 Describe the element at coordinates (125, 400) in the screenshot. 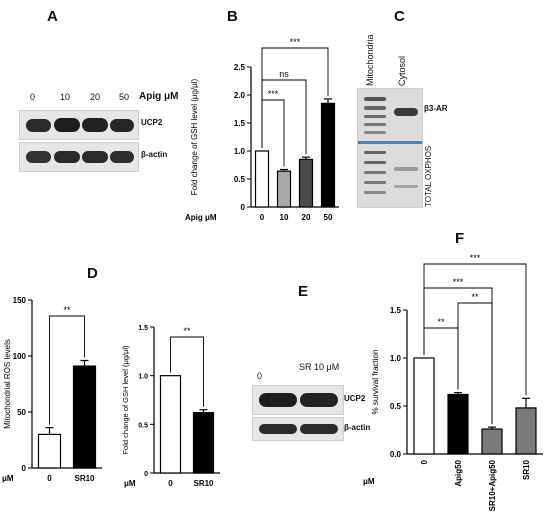

I see `panel-d-right-ylabel: Fold change of GSH level (μg/μl)` at that location.